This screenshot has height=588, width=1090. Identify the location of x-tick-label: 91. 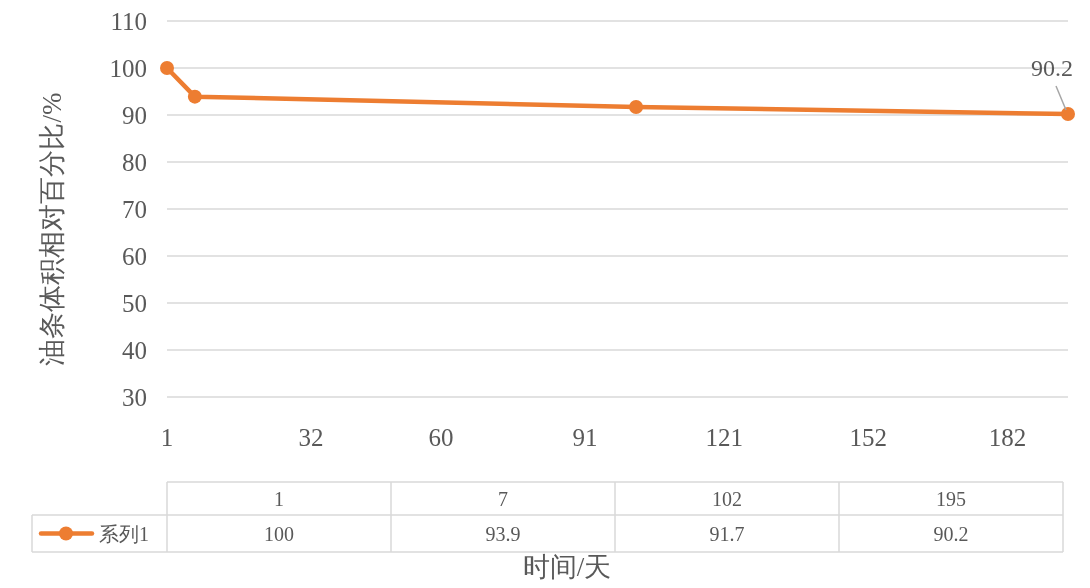
(585, 437).